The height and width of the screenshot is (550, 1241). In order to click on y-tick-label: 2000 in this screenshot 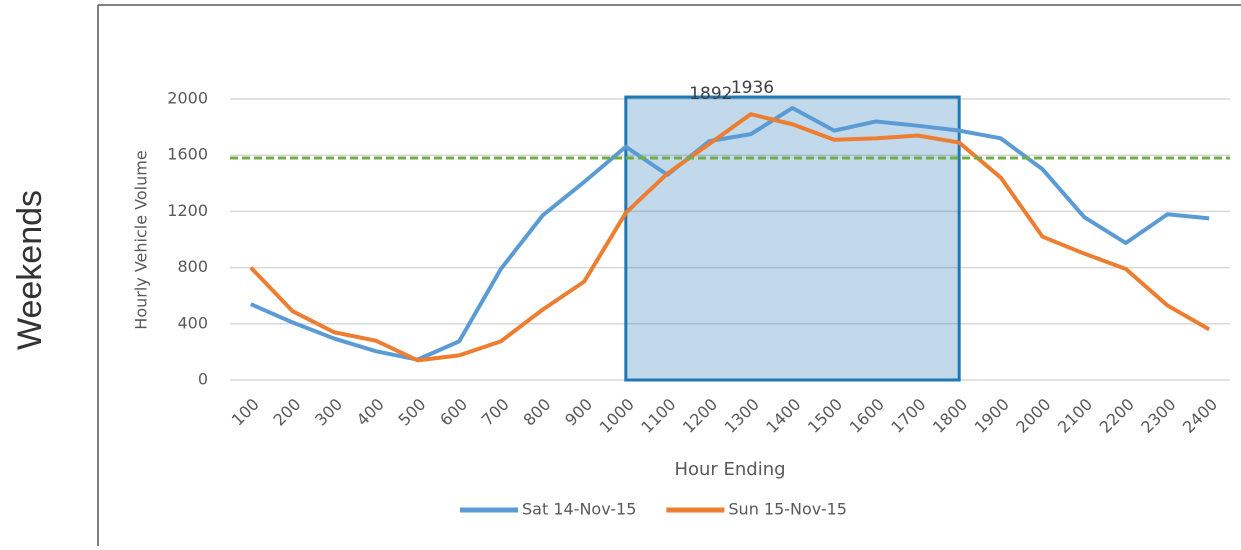, I will do `click(187, 98)`.